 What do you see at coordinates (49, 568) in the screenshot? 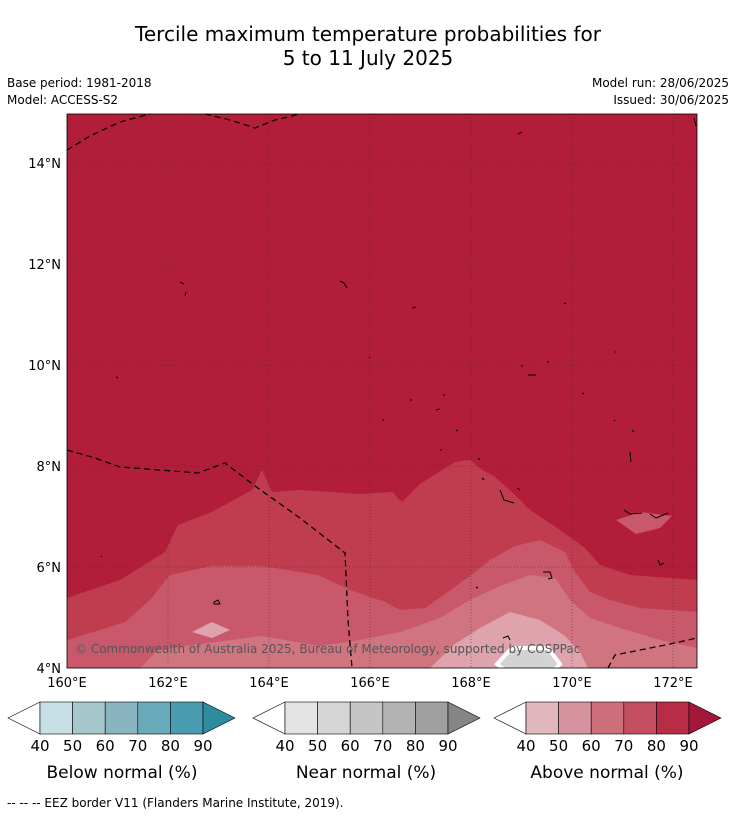
I see `lat-tick-6: 6°N` at bounding box center [49, 568].